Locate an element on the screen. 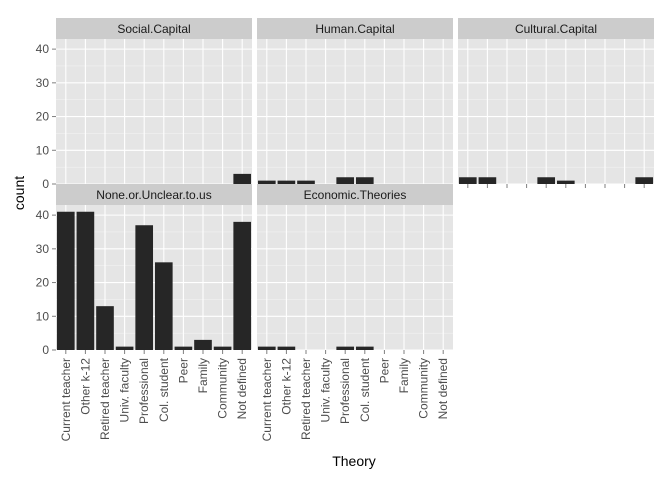  bar-social-capital-not-defined is located at coordinates (242, 178).